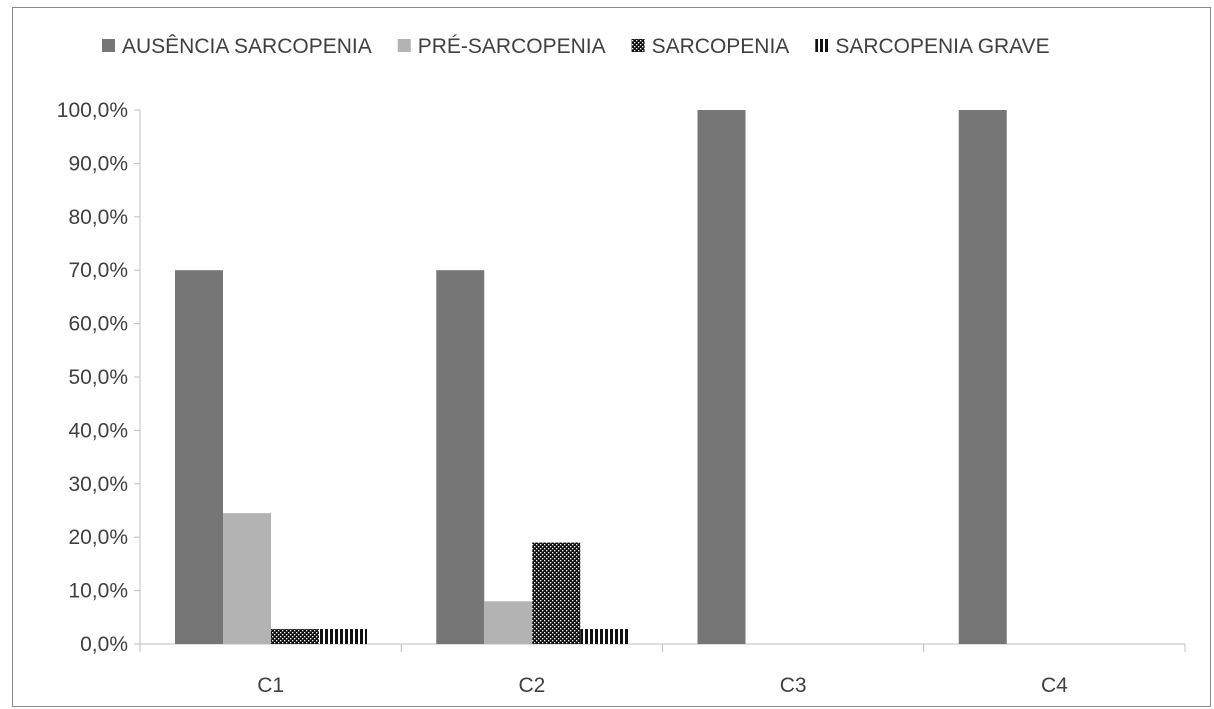 The image size is (1214, 709). I want to click on x-category-label: C2, so click(531, 685).